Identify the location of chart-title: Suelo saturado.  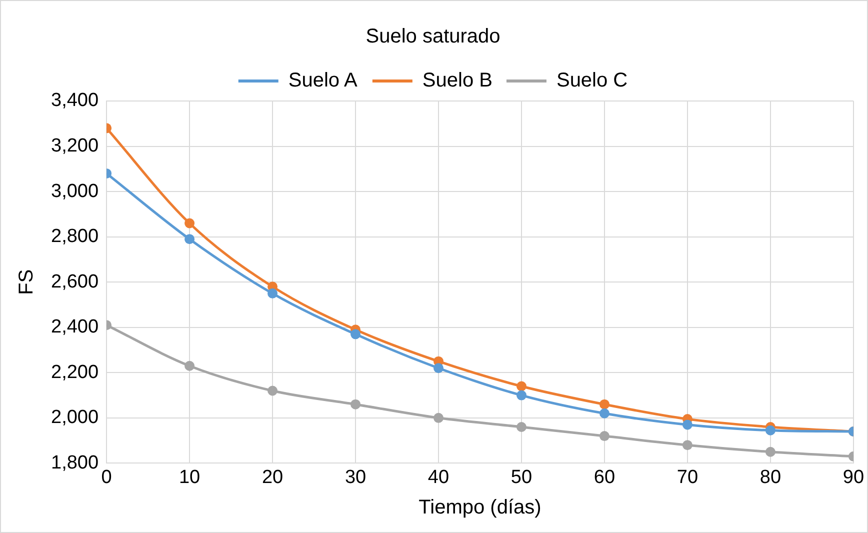
(433, 37).